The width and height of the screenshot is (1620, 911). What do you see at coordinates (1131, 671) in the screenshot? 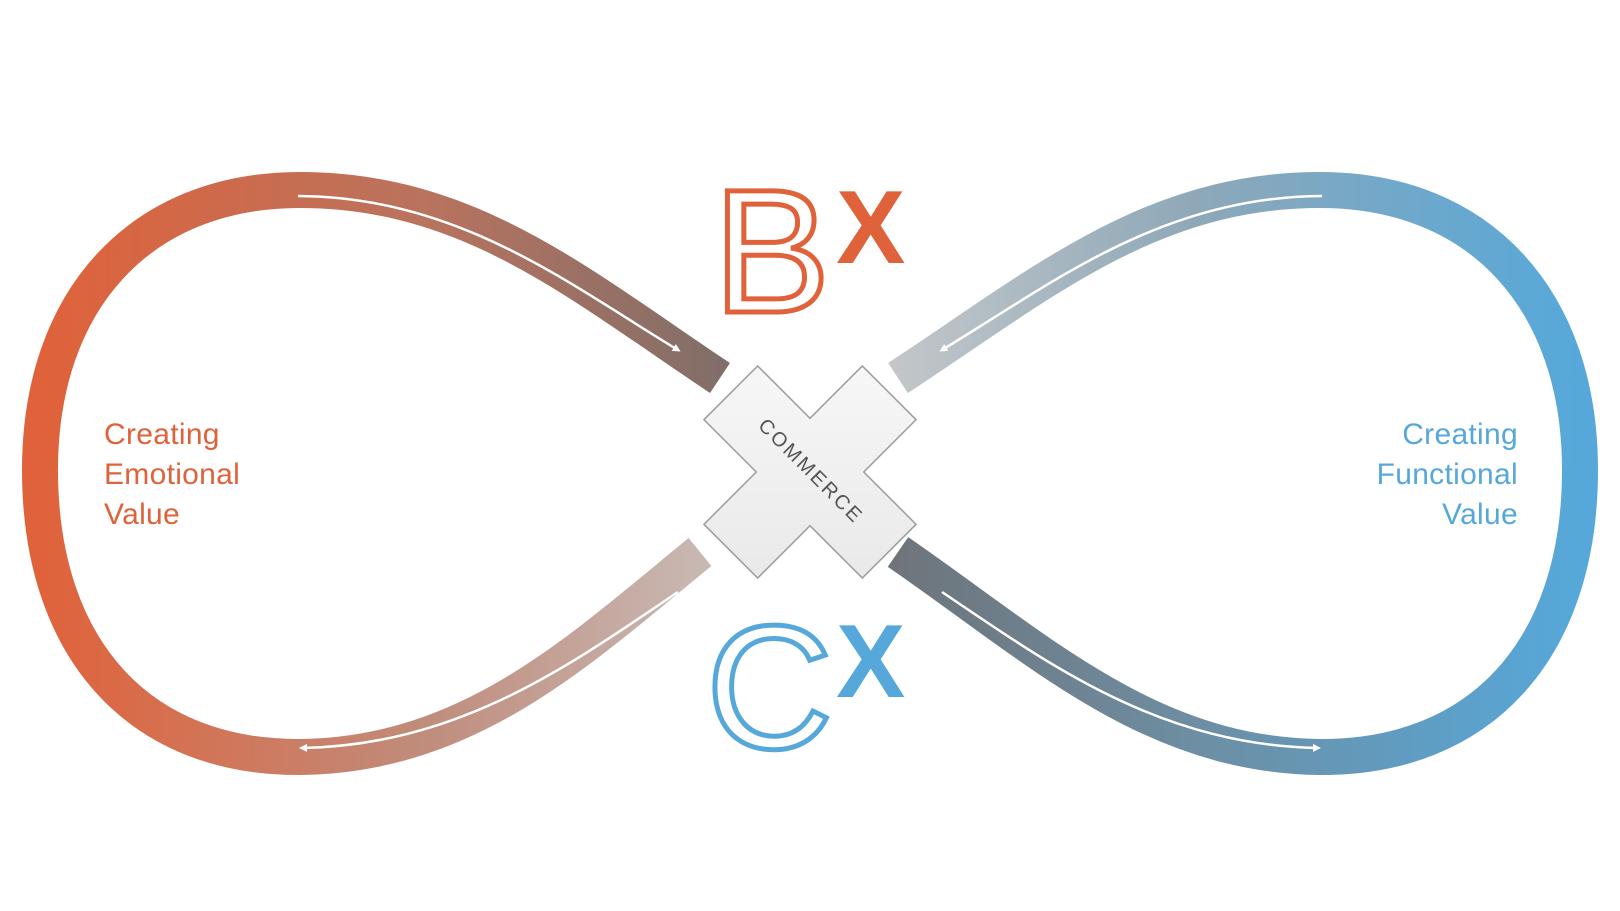
I see `right-bottom-flow-arrow` at bounding box center [1131, 671].